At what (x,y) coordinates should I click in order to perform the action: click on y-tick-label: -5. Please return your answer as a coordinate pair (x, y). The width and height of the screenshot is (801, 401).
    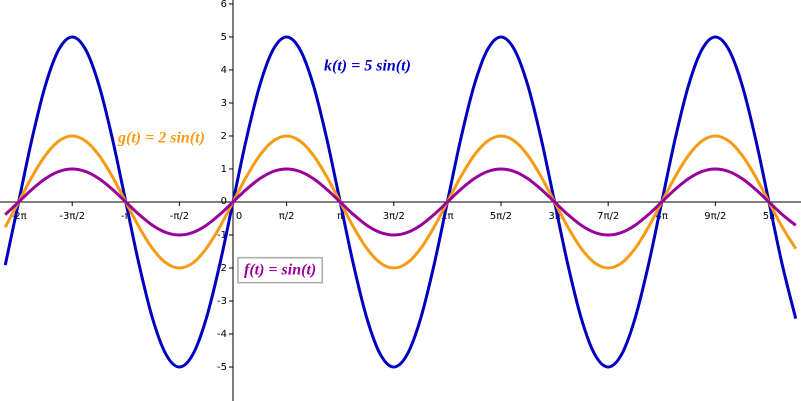
    Looking at the image, I should click on (222, 367).